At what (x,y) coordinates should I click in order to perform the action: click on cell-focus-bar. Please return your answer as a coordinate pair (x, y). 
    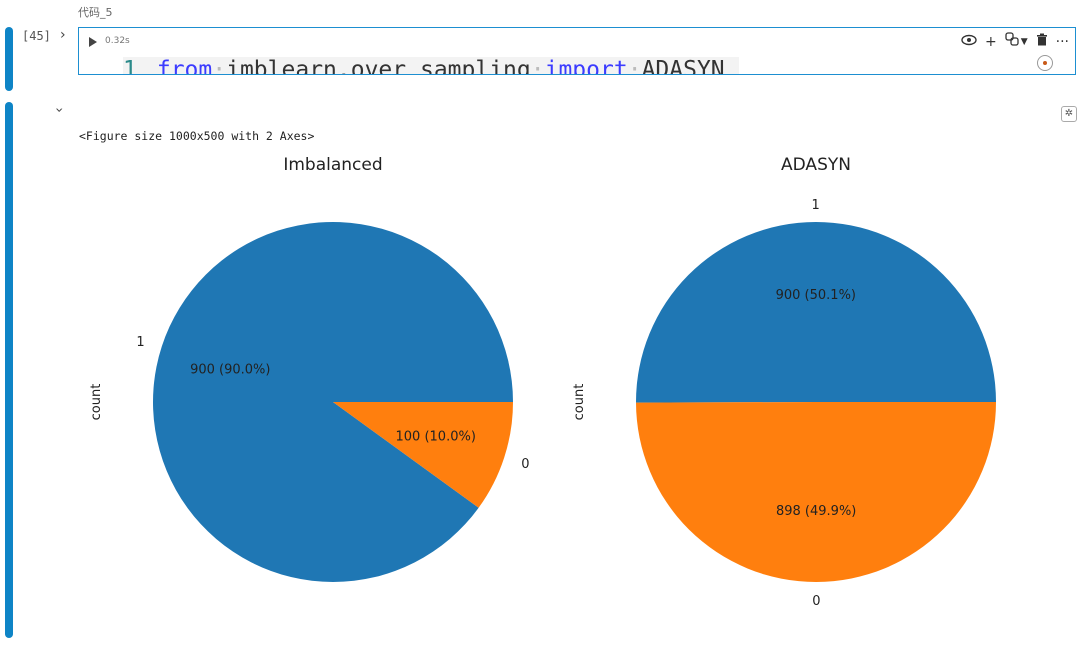
    Looking at the image, I should click on (9, 59).